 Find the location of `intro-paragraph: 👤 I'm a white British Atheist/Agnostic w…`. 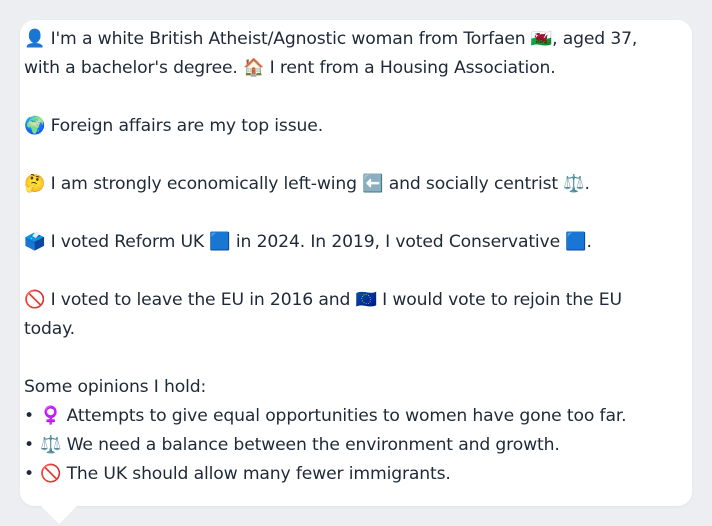

intro-paragraph: 👤 I'm a white British Atheist/Agnostic w… is located at coordinates (331, 53).